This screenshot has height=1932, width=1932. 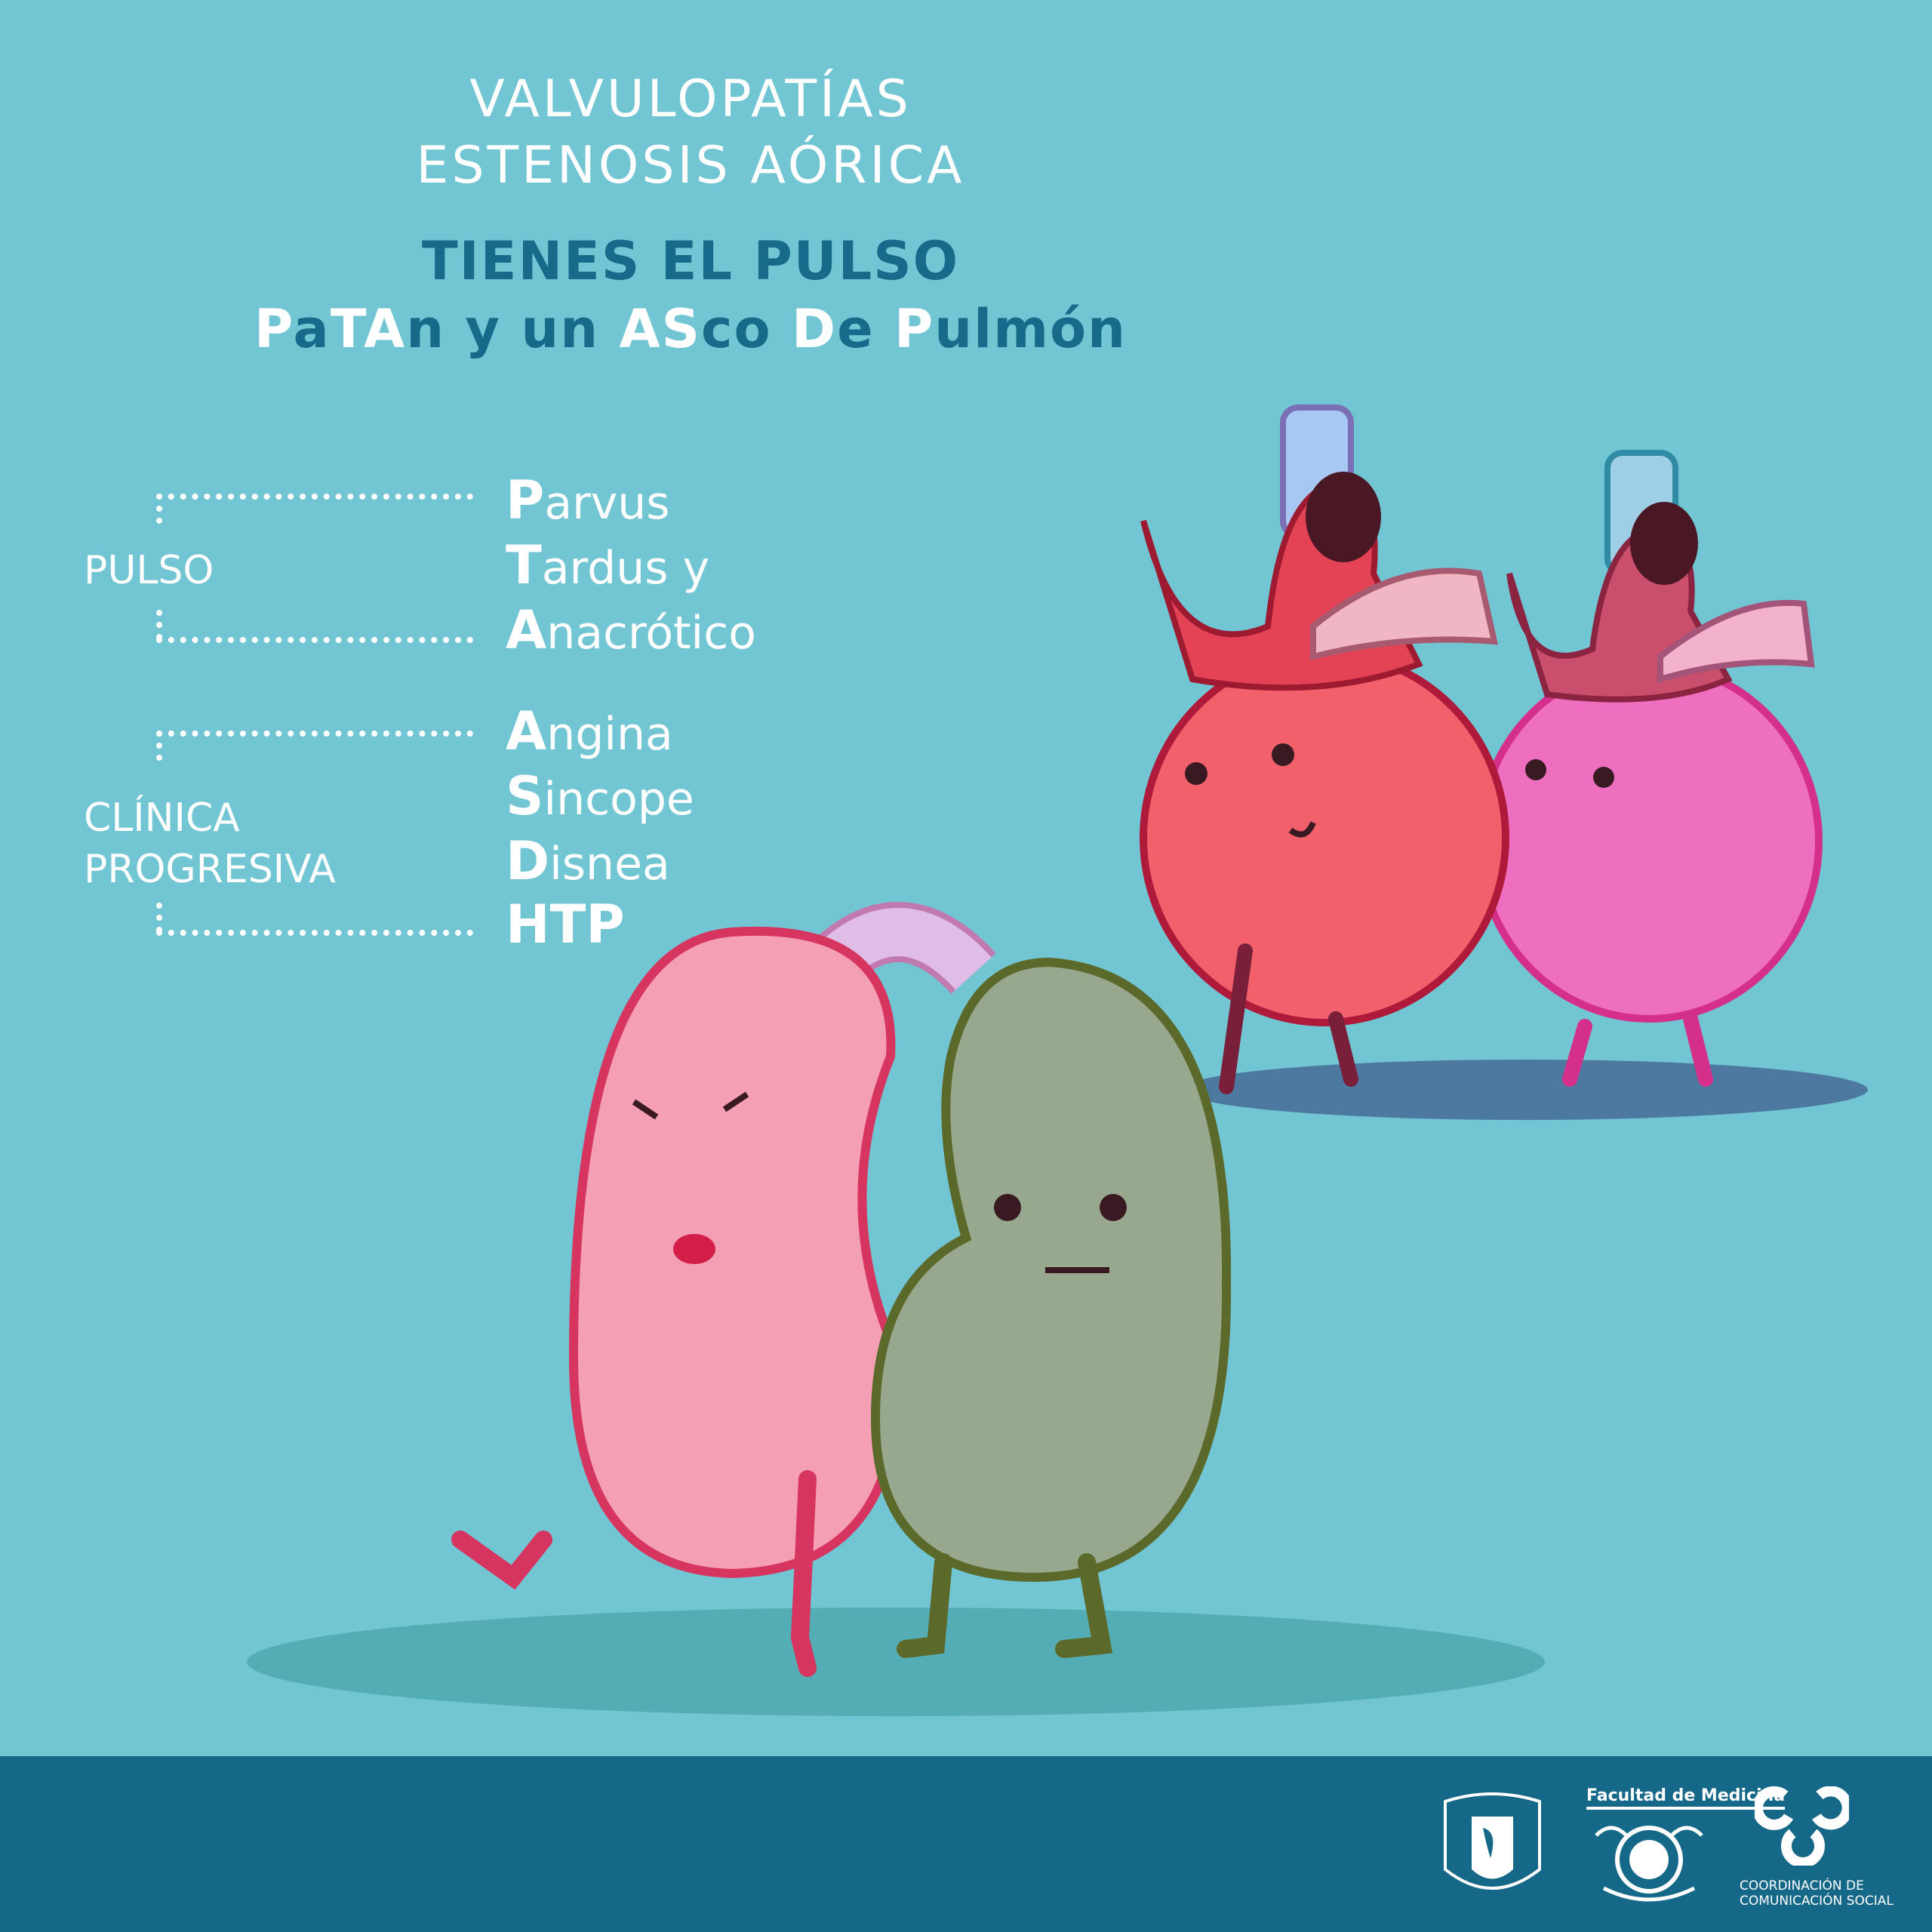 I want to click on ground-shadow, so click(x=896, y=1661).